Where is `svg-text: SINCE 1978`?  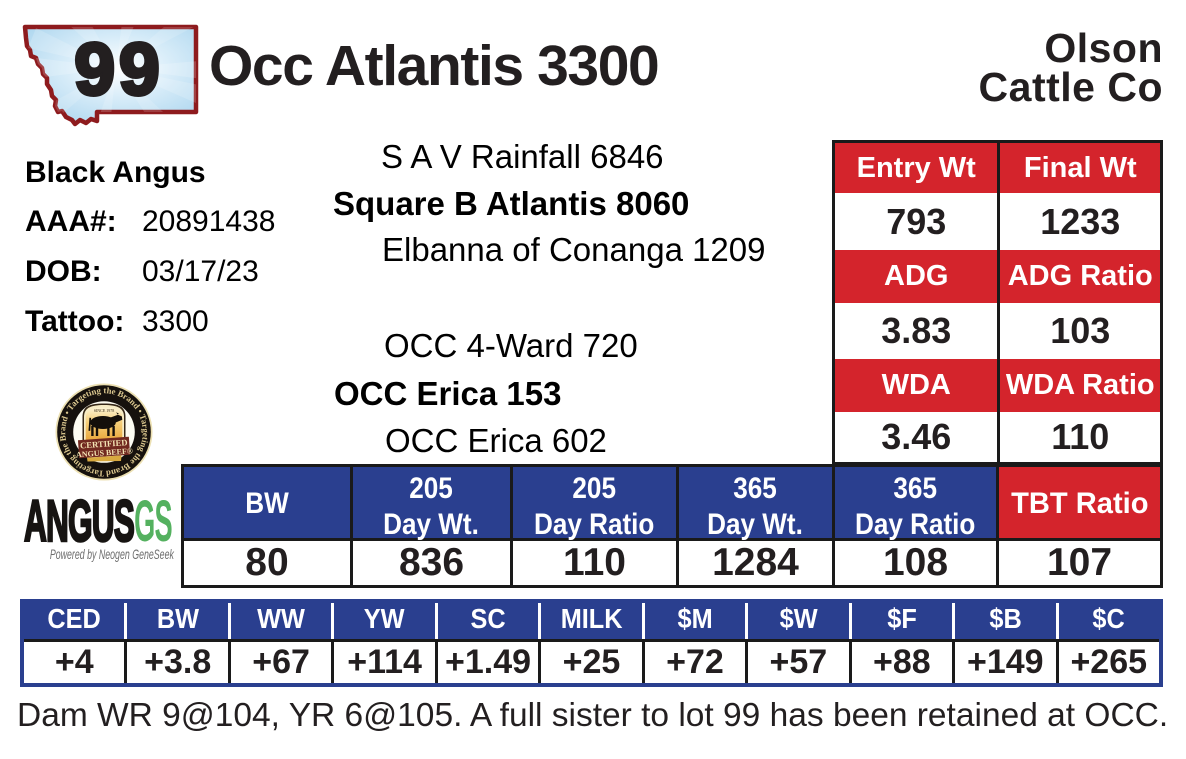
svg-text: SINCE 1978 is located at coordinates (104, 410).